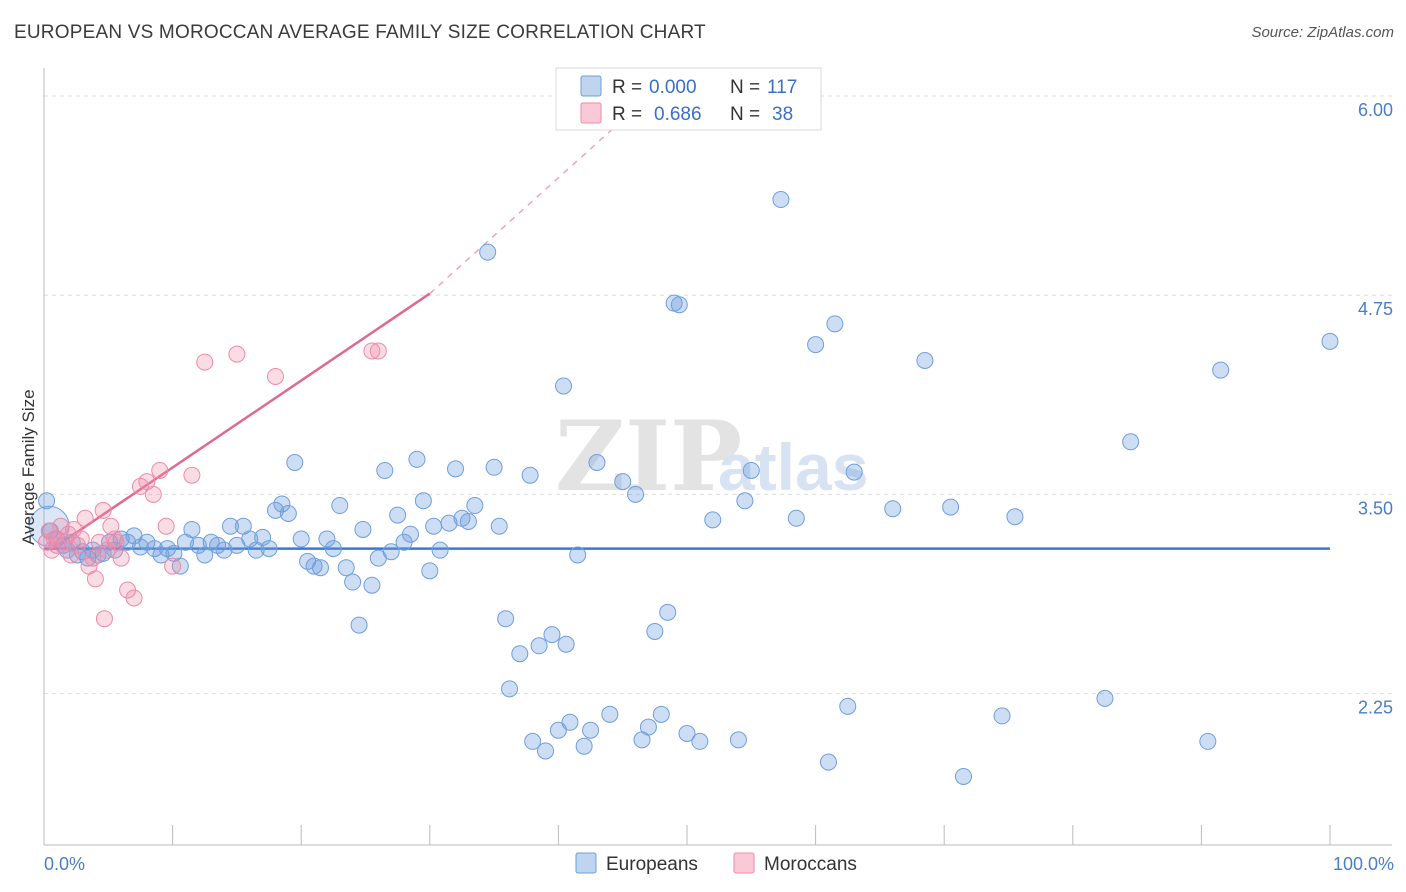  I want to click on watermark-atlas: atlas, so click(793, 467).